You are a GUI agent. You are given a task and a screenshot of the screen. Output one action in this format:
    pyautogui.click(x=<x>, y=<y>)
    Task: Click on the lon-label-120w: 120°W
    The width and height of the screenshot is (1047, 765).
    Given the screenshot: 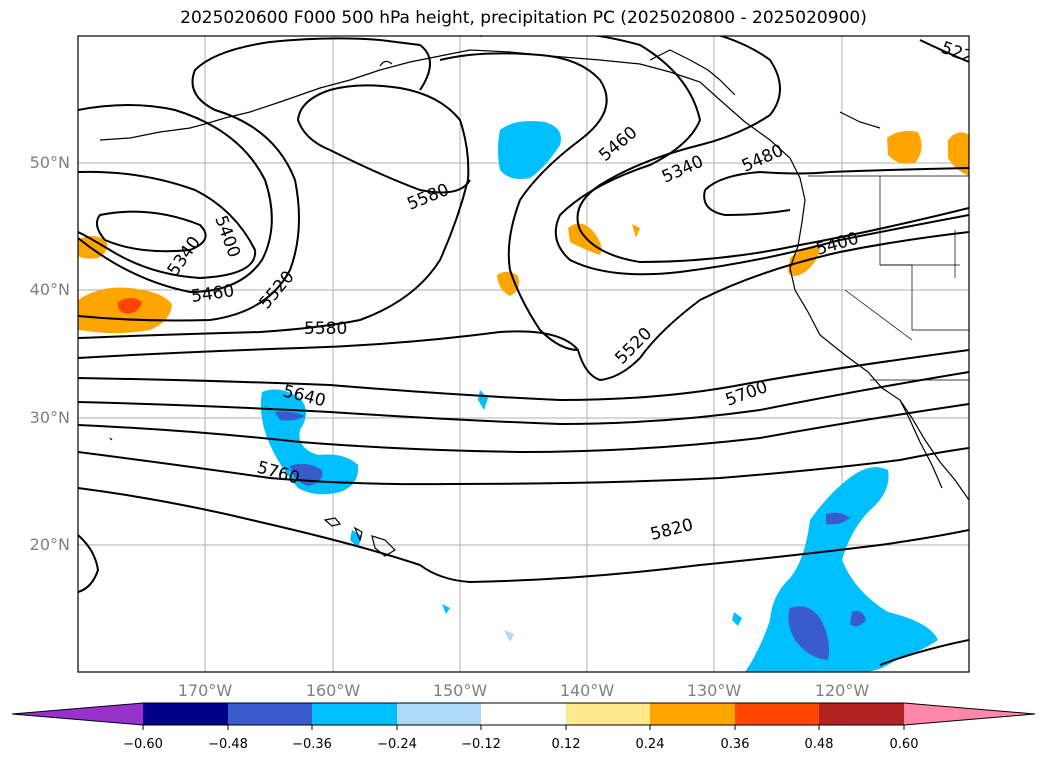 What is the action you would take?
    pyautogui.click(x=842, y=690)
    